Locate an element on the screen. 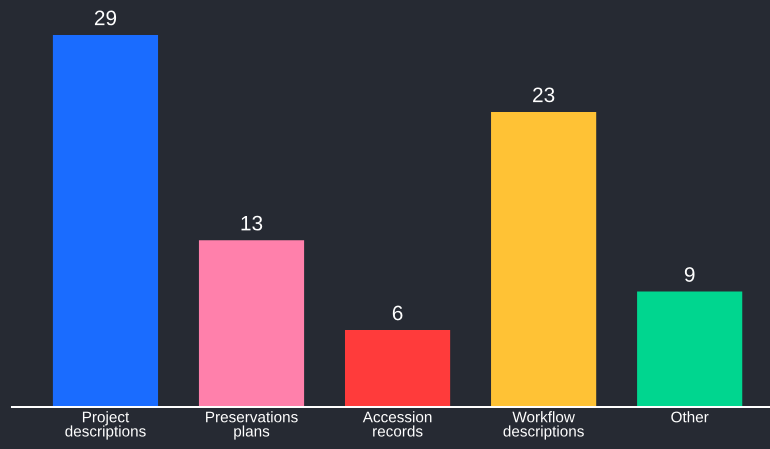 The height and width of the screenshot is (449, 770). x-tick-label: Workflow descriptions is located at coordinates (544, 425).